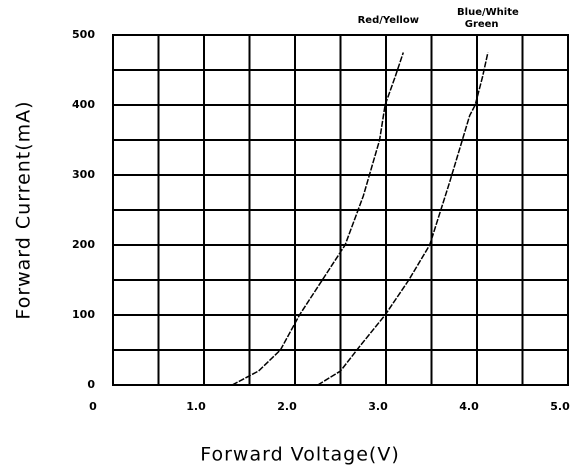 The width and height of the screenshot is (577, 474). I want to click on y-tick-label: 0, so click(91, 384).